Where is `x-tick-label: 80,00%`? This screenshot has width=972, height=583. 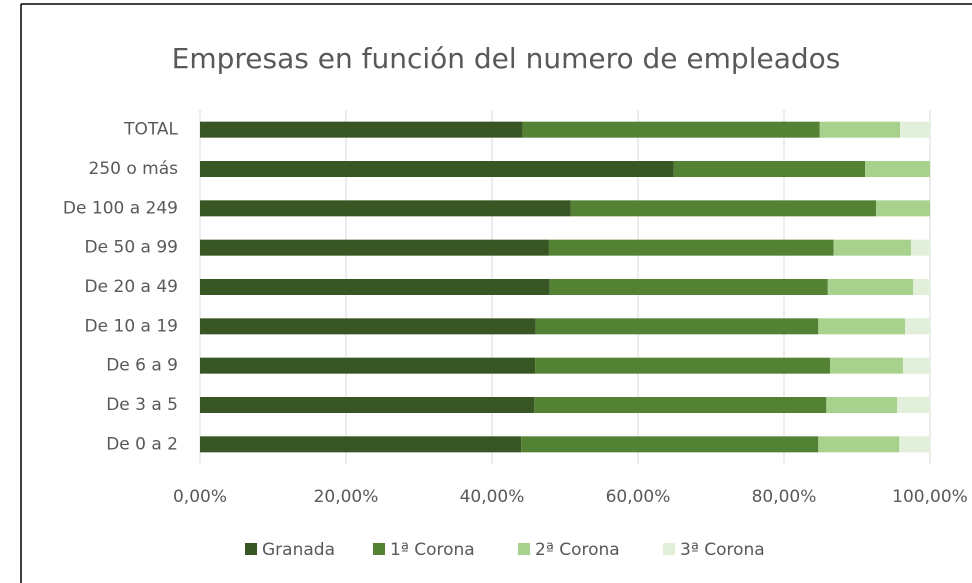 x-tick-label: 80,00% is located at coordinates (784, 497).